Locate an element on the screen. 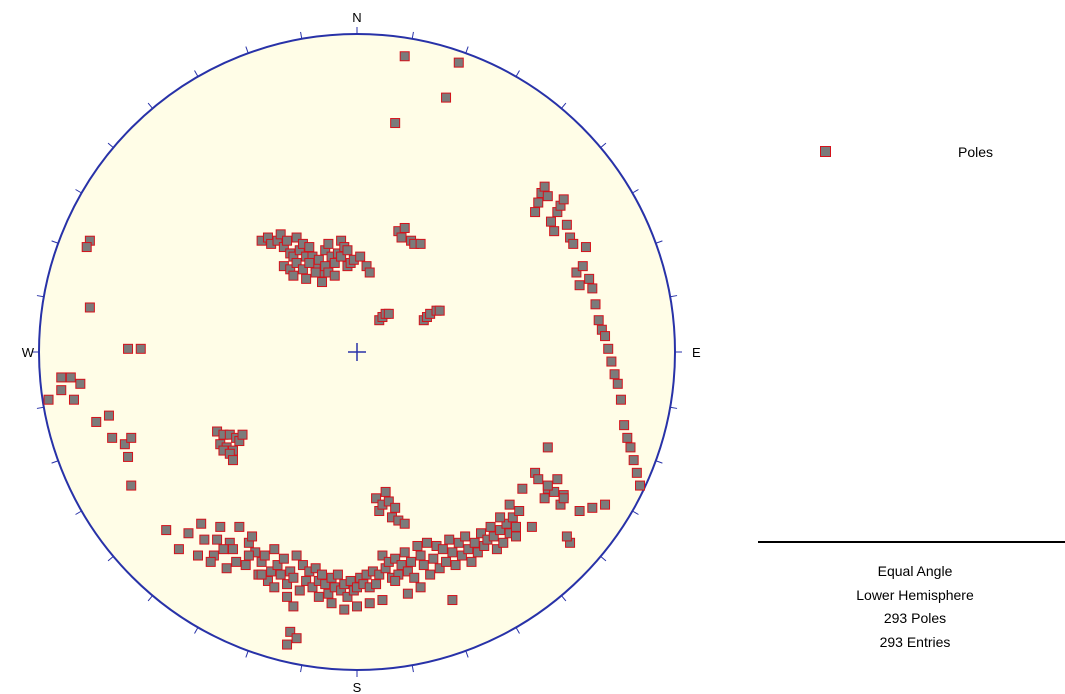  hemisphere-label: Lower Hemisphere is located at coordinates (915, 594).